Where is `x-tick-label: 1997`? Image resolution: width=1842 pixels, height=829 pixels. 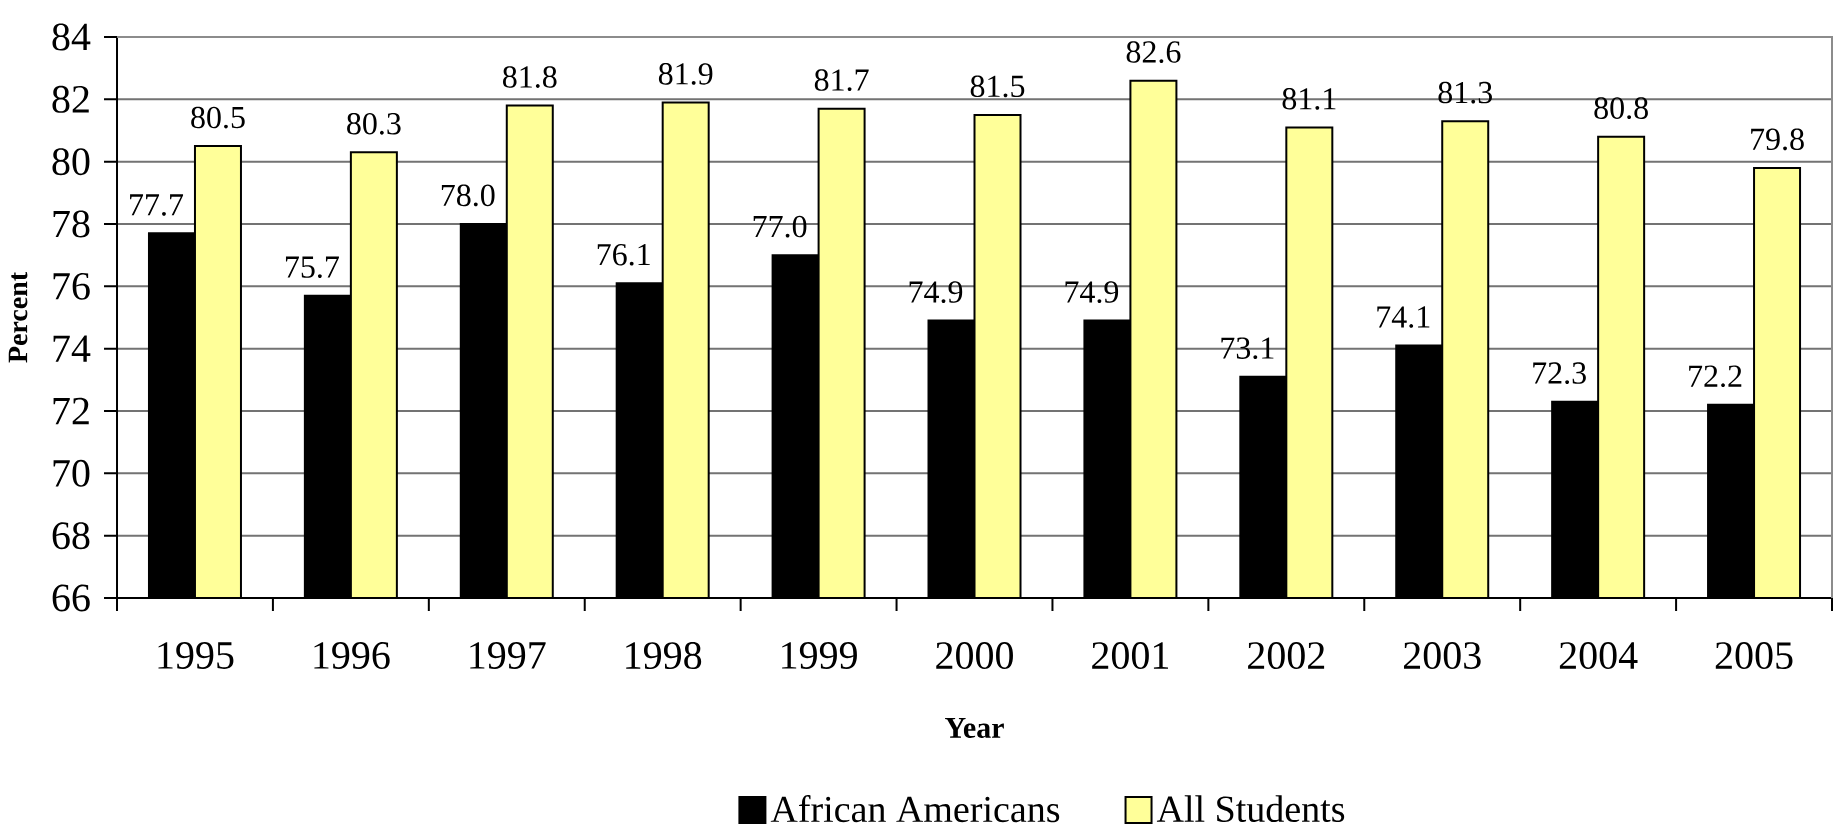
x-tick-label: 1997 is located at coordinates (508, 655).